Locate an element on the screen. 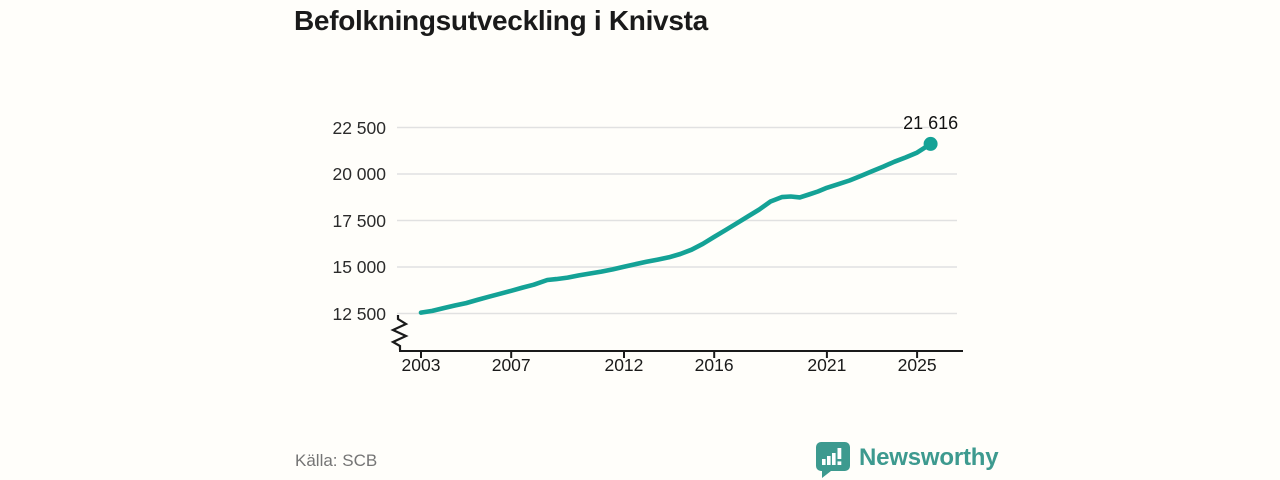 This screenshot has height=480, width=1280. newsworthy-icon is located at coordinates (833, 460).